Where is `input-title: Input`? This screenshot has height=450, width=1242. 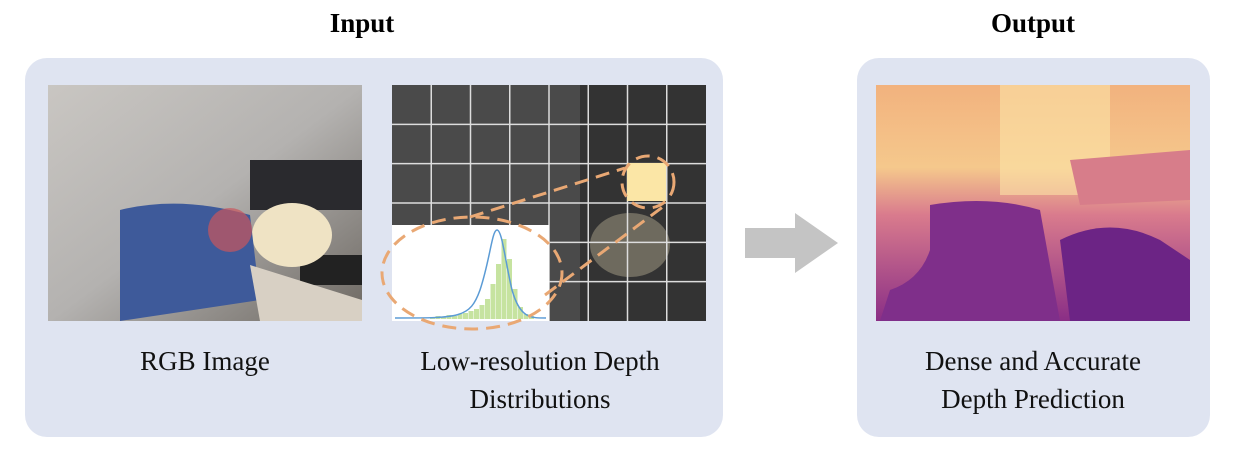 input-title: Input is located at coordinates (362, 23).